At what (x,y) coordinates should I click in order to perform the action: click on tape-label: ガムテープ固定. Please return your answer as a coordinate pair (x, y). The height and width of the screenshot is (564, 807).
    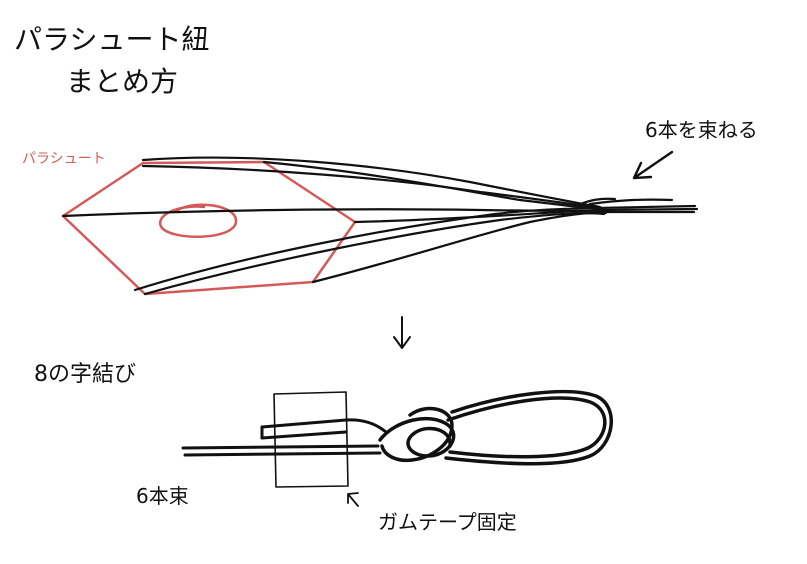
    Looking at the image, I should click on (447, 522).